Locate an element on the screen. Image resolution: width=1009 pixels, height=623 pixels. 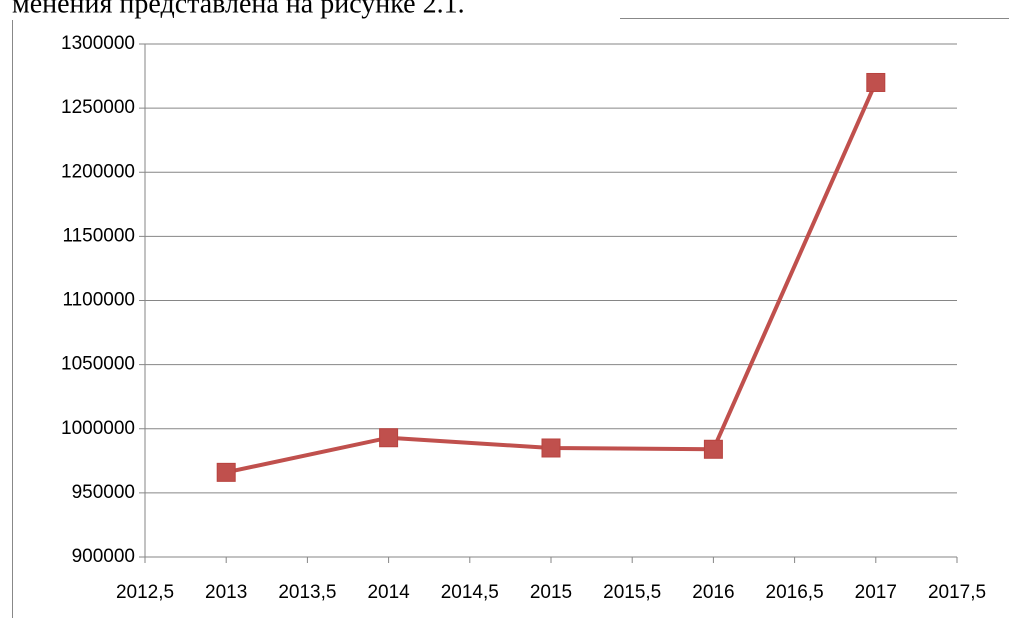
y-tick-label: 900000 is located at coordinates (103, 556).